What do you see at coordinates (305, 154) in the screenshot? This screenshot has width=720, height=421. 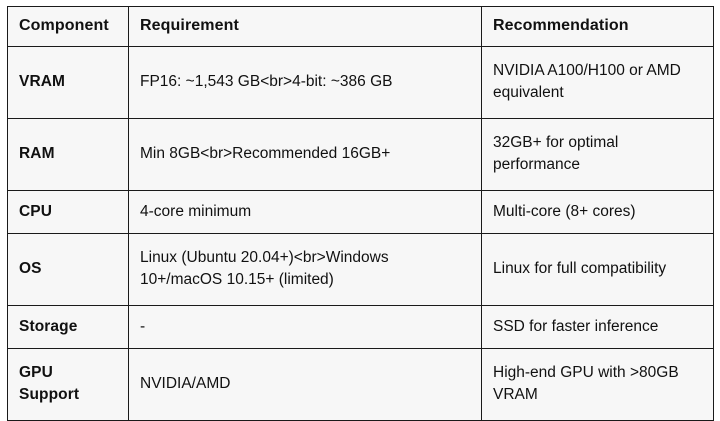 I see `cell-requirement: Min 8GB<br>Recommended 16GB+` at bounding box center [305, 154].